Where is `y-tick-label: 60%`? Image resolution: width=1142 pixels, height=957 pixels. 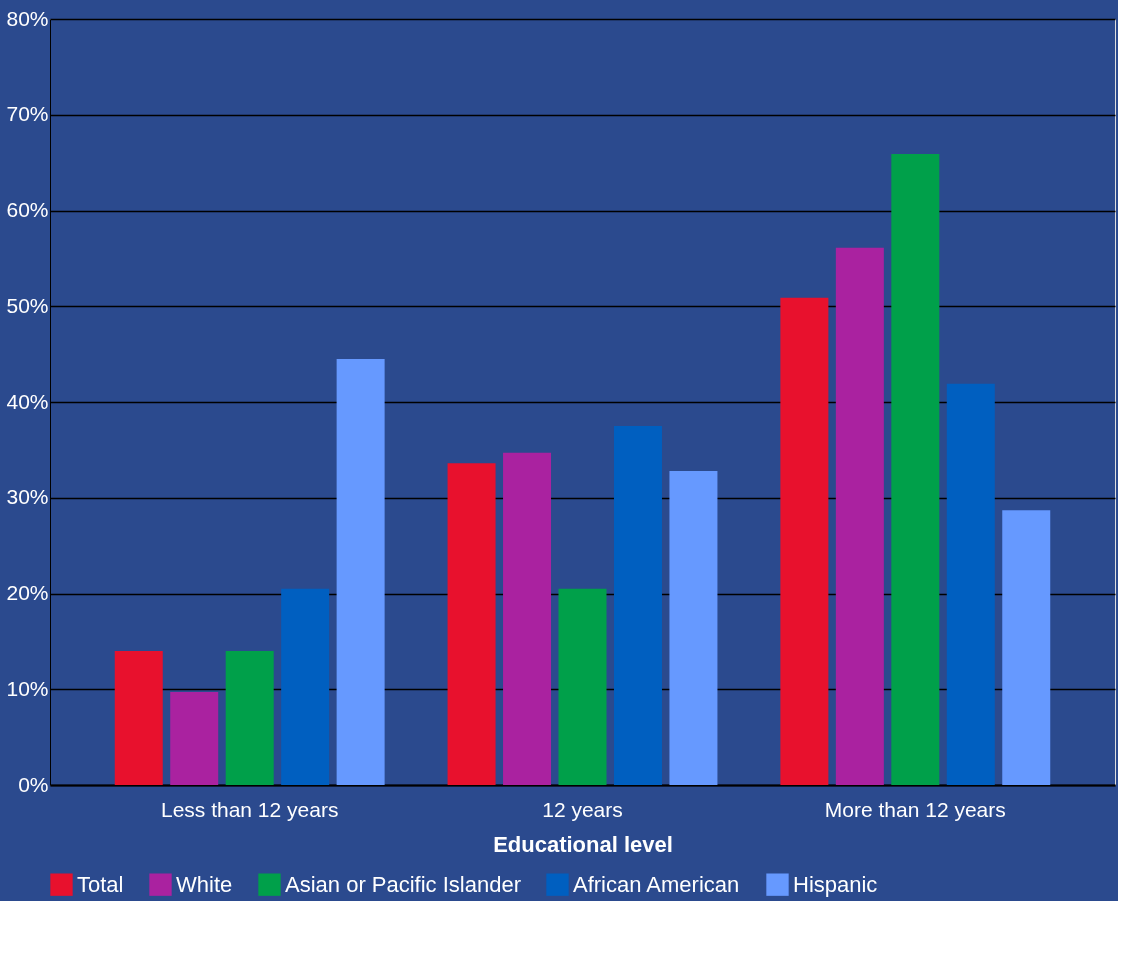
y-tick-label: 60% is located at coordinates (27, 209).